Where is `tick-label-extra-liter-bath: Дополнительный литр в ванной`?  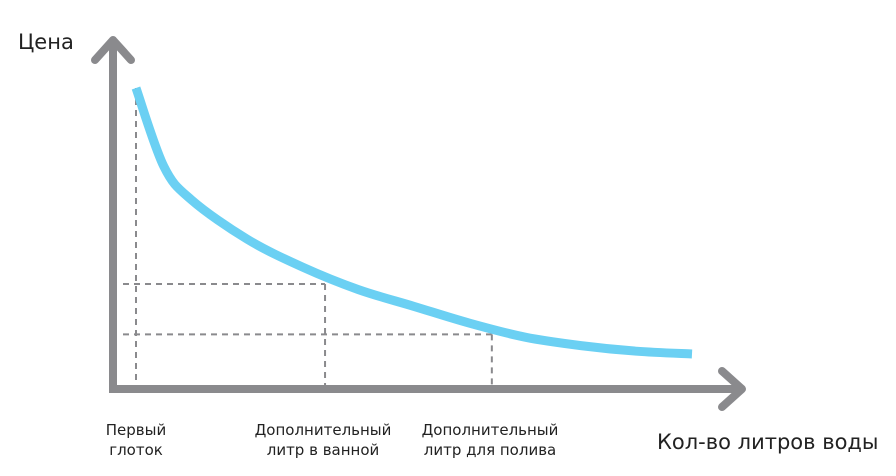 tick-label-extra-liter-bath: Дополнительный литр в ванной is located at coordinates (323, 440).